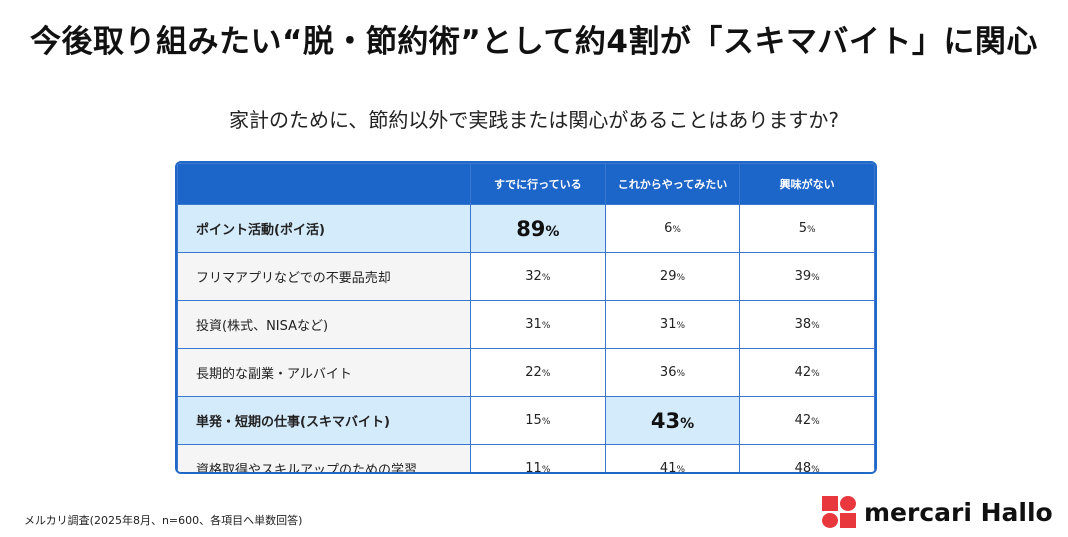 The height and width of the screenshot is (537, 1068). Describe the element at coordinates (324, 228) in the screenshot. I see `row-label: ポイント活動(ポイ活)` at that location.